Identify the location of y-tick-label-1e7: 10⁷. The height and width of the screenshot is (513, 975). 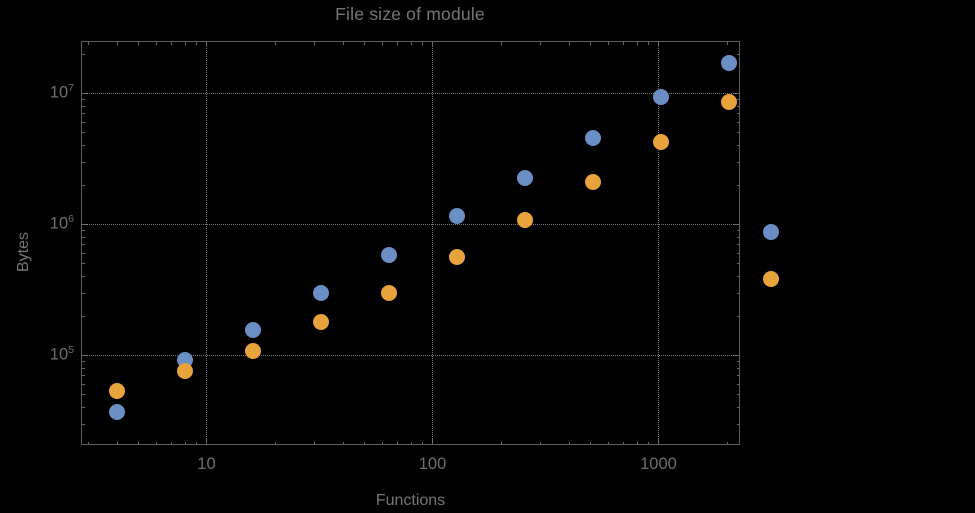
(61, 92).